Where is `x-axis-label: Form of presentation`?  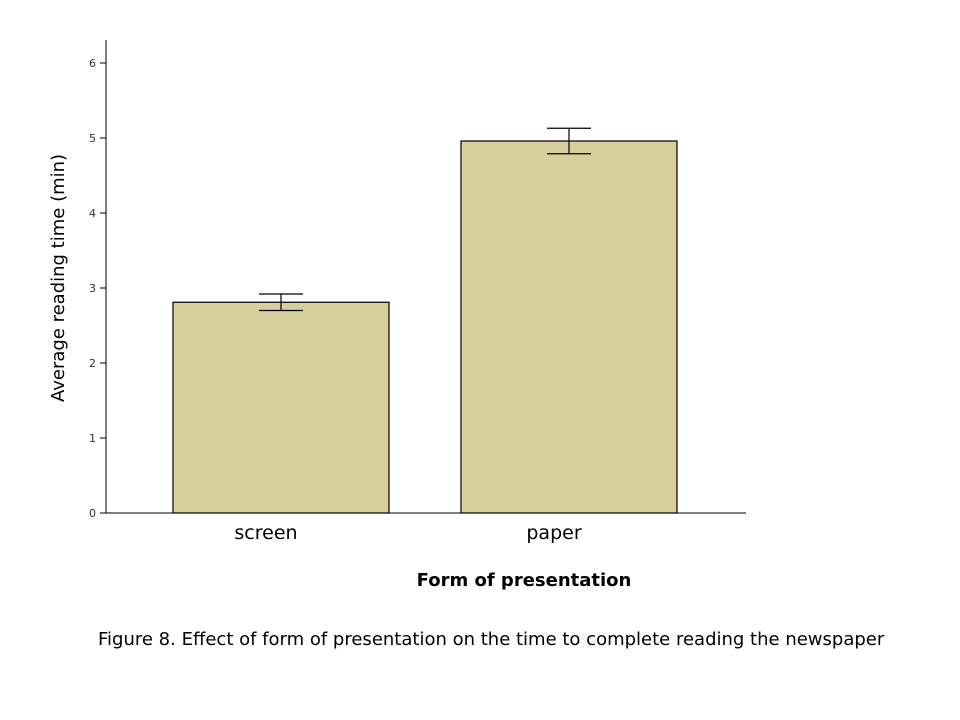
x-axis-label: Form of presentation is located at coordinates (524, 580).